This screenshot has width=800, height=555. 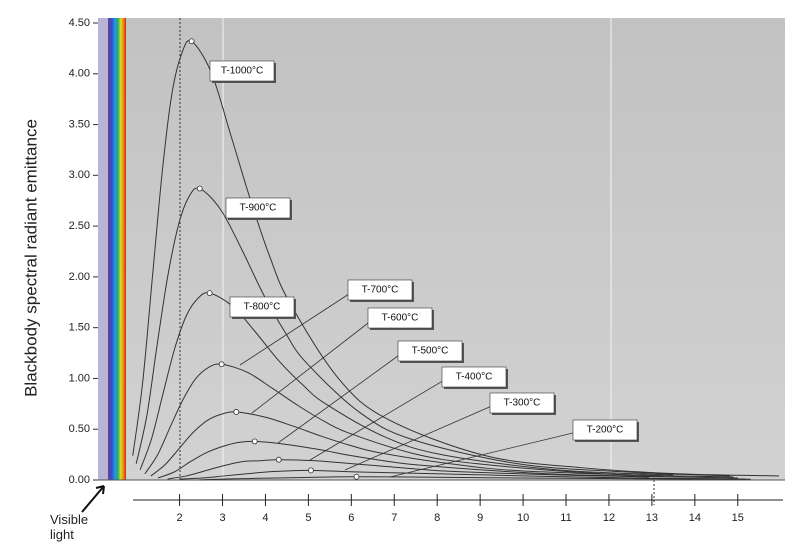 What do you see at coordinates (308, 518) in the screenshot?
I see `x-tick-label: 5` at bounding box center [308, 518].